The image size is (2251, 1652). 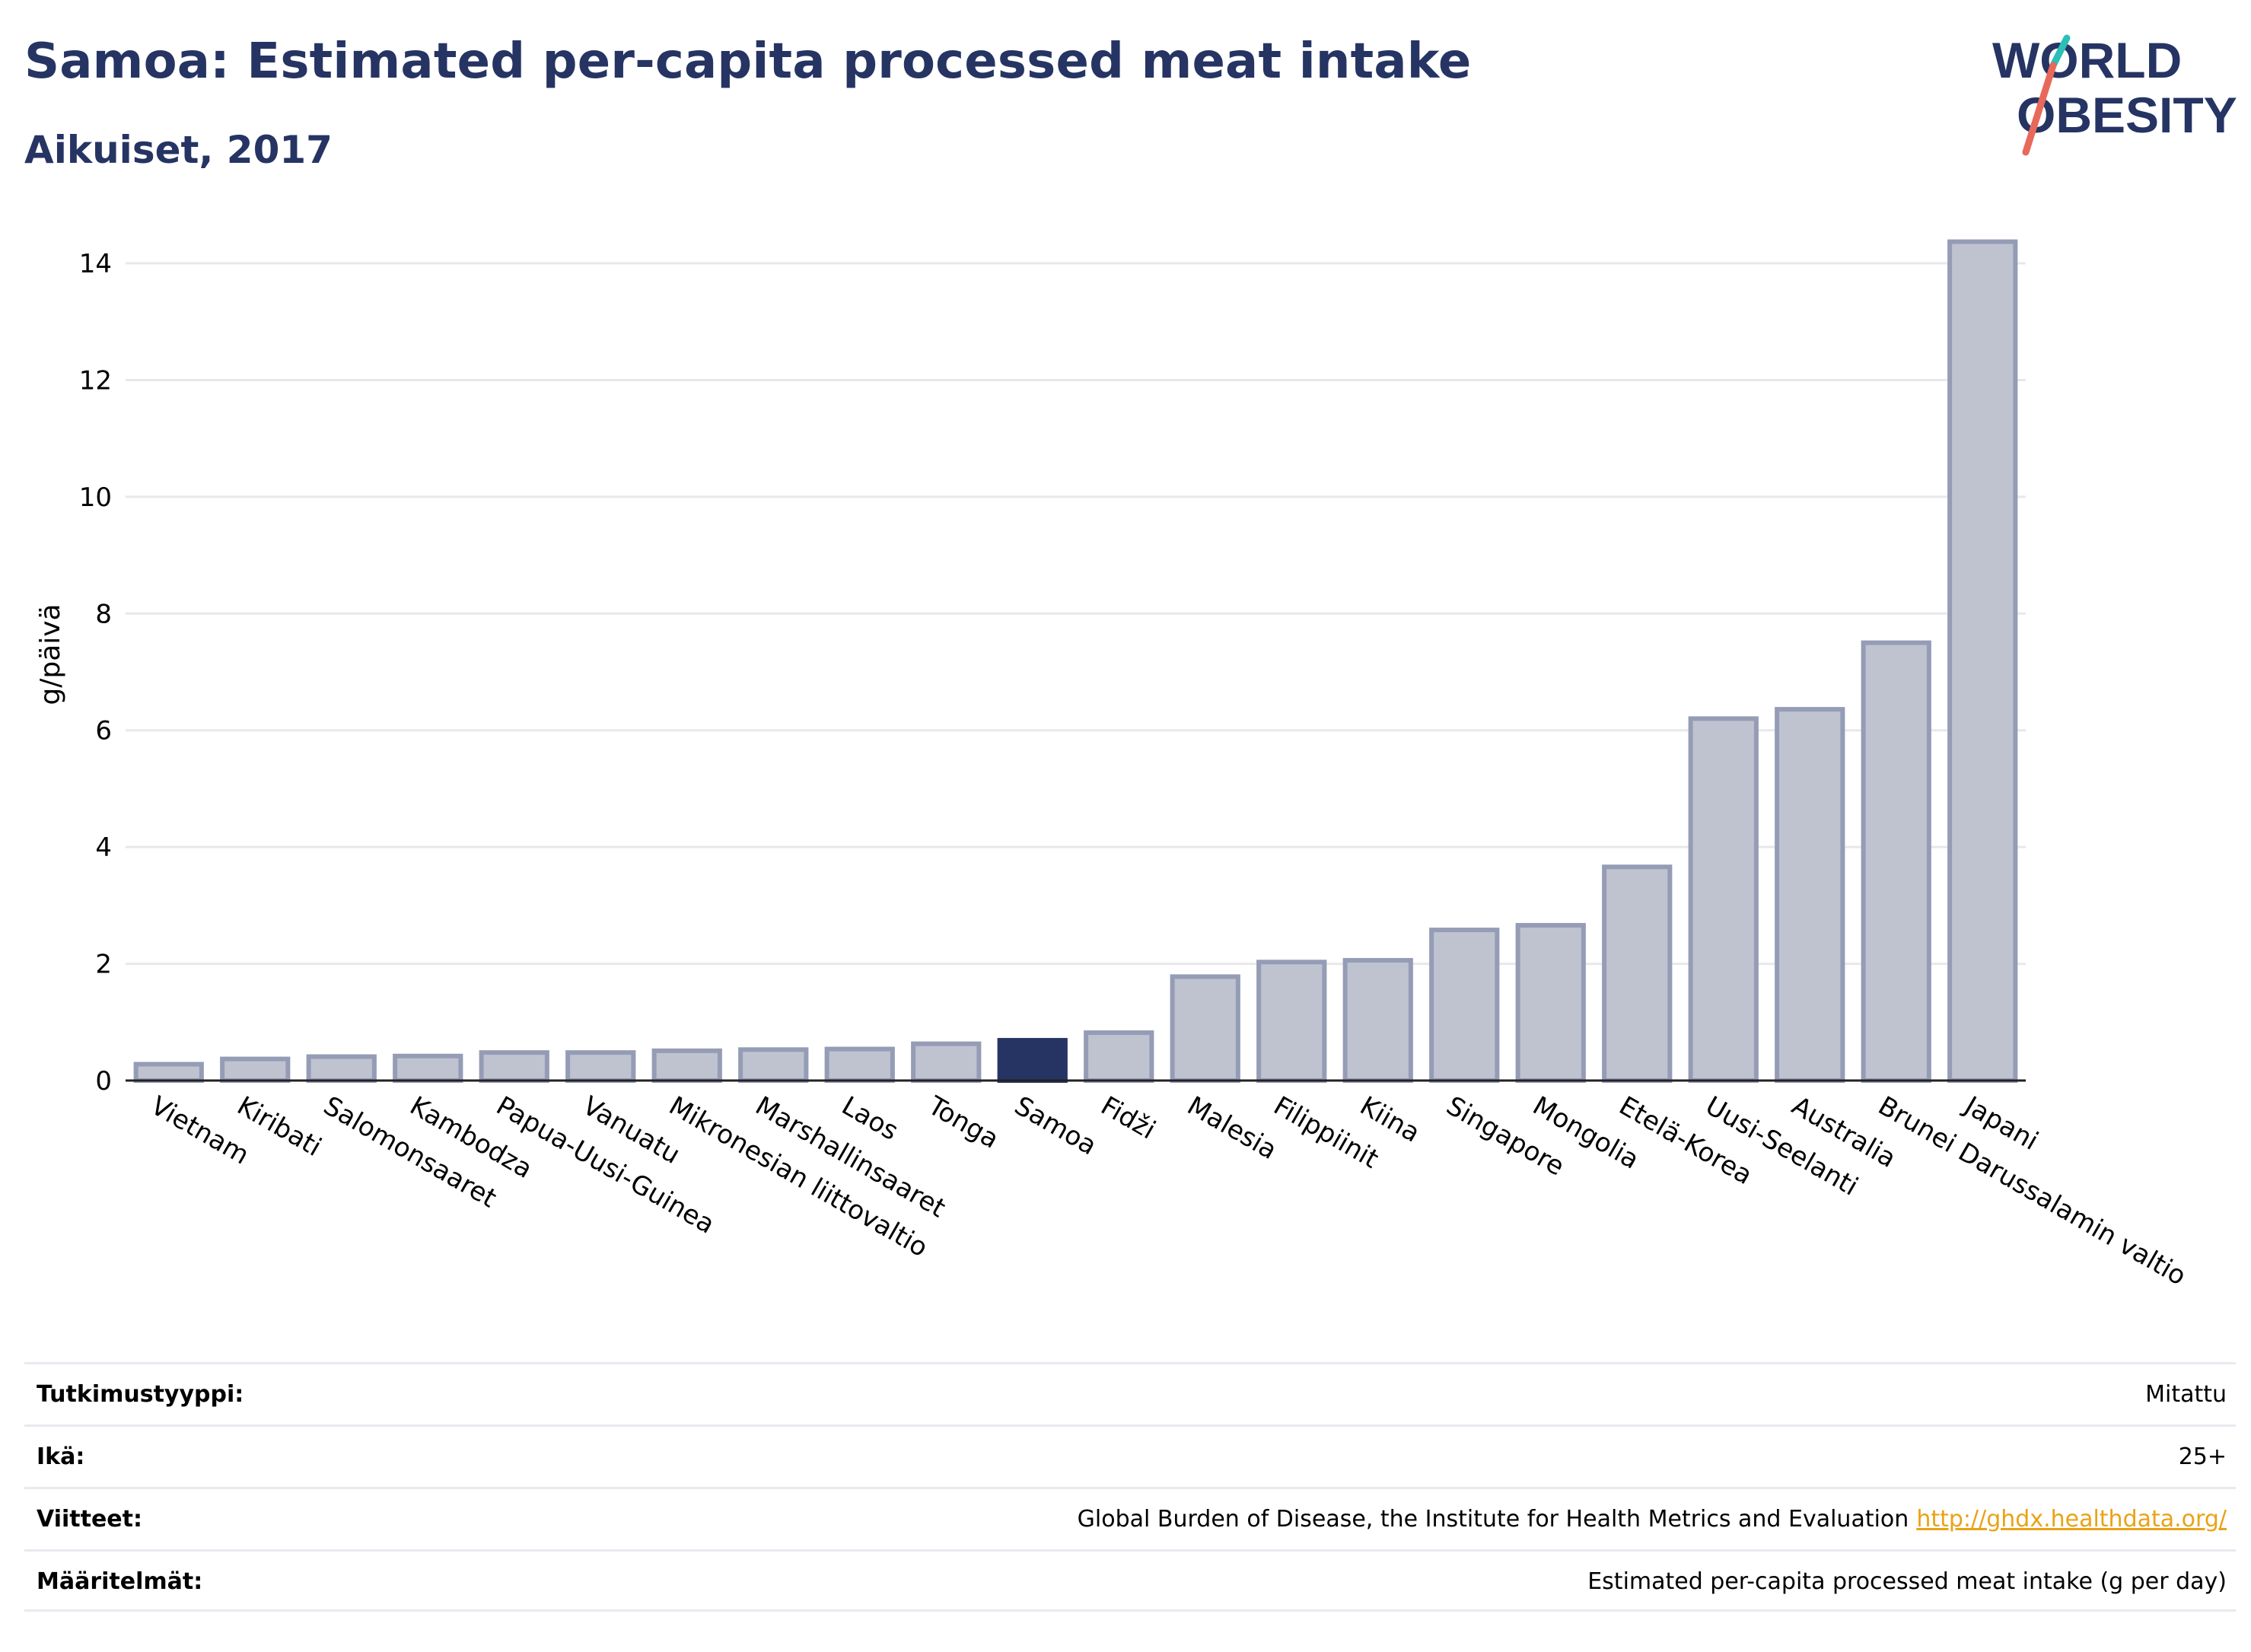 What do you see at coordinates (103, 731) in the screenshot?
I see `y-tick-label: 6` at bounding box center [103, 731].